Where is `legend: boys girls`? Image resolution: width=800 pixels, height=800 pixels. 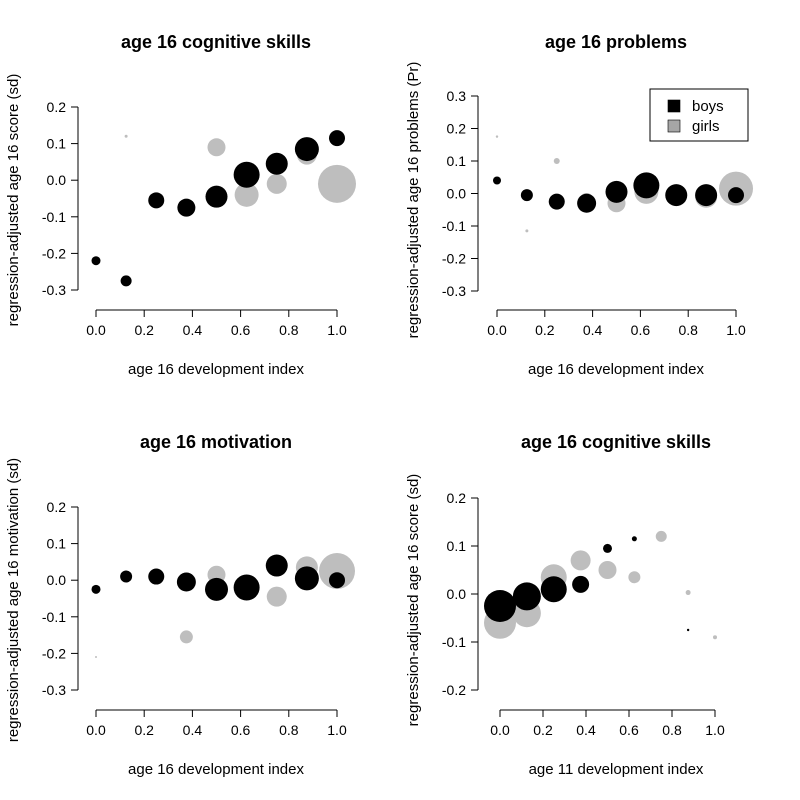 legend: boys girls is located at coordinates (699, 115).